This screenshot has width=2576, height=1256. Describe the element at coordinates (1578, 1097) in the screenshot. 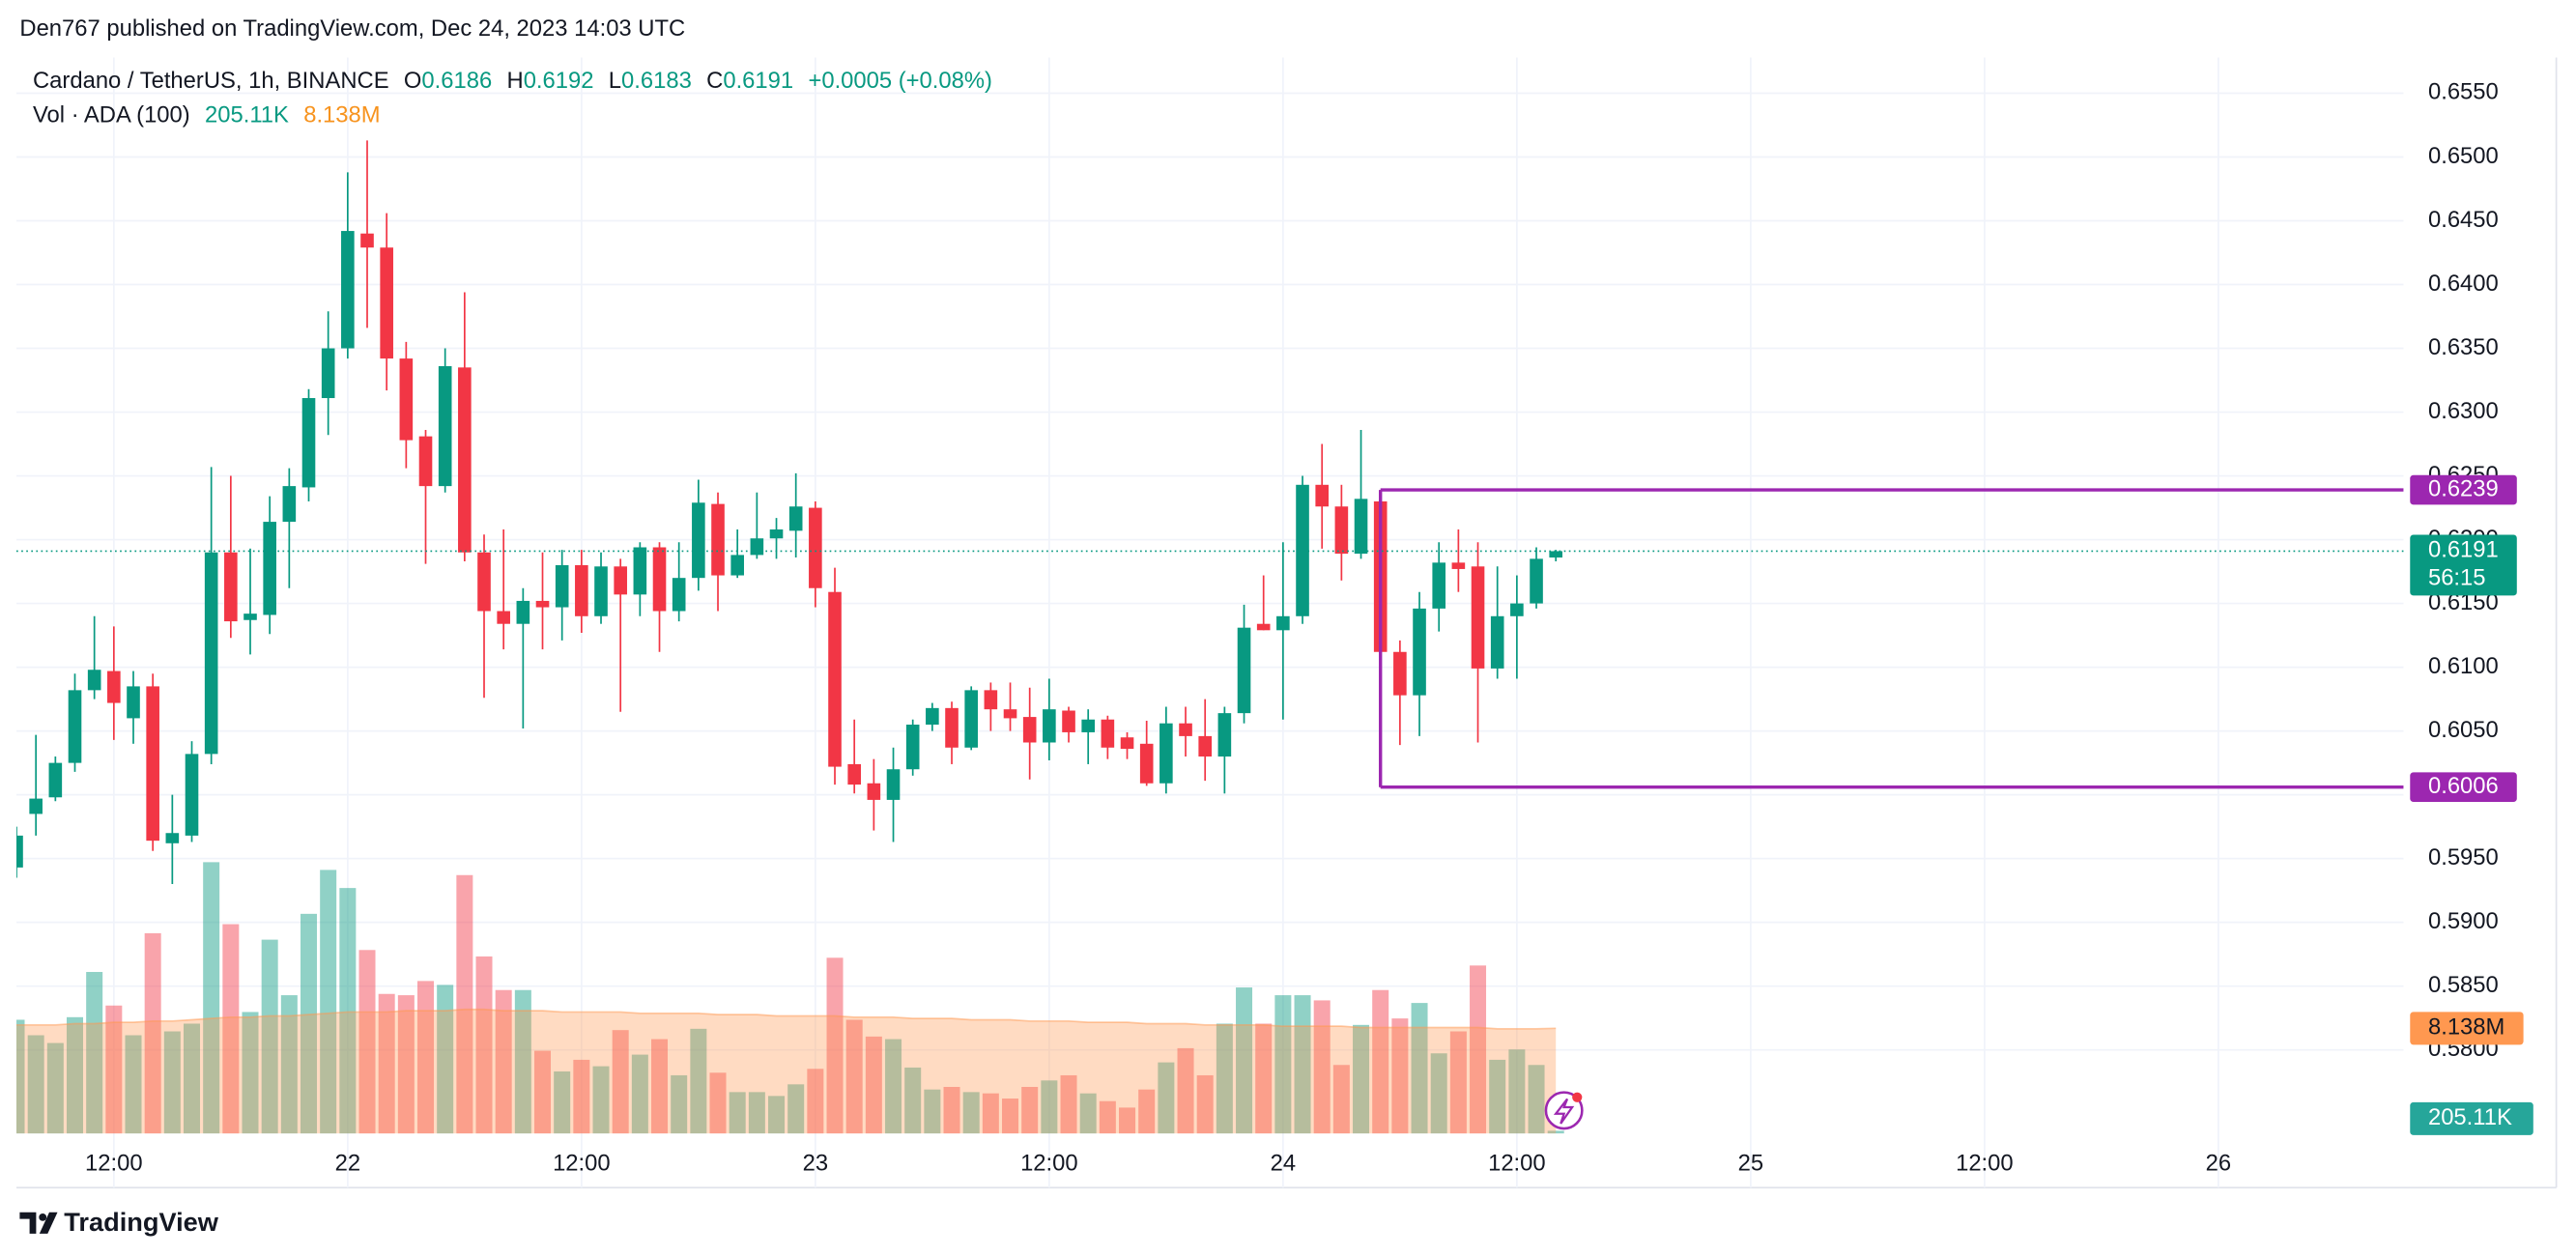

I see `icon-dot` at that location.